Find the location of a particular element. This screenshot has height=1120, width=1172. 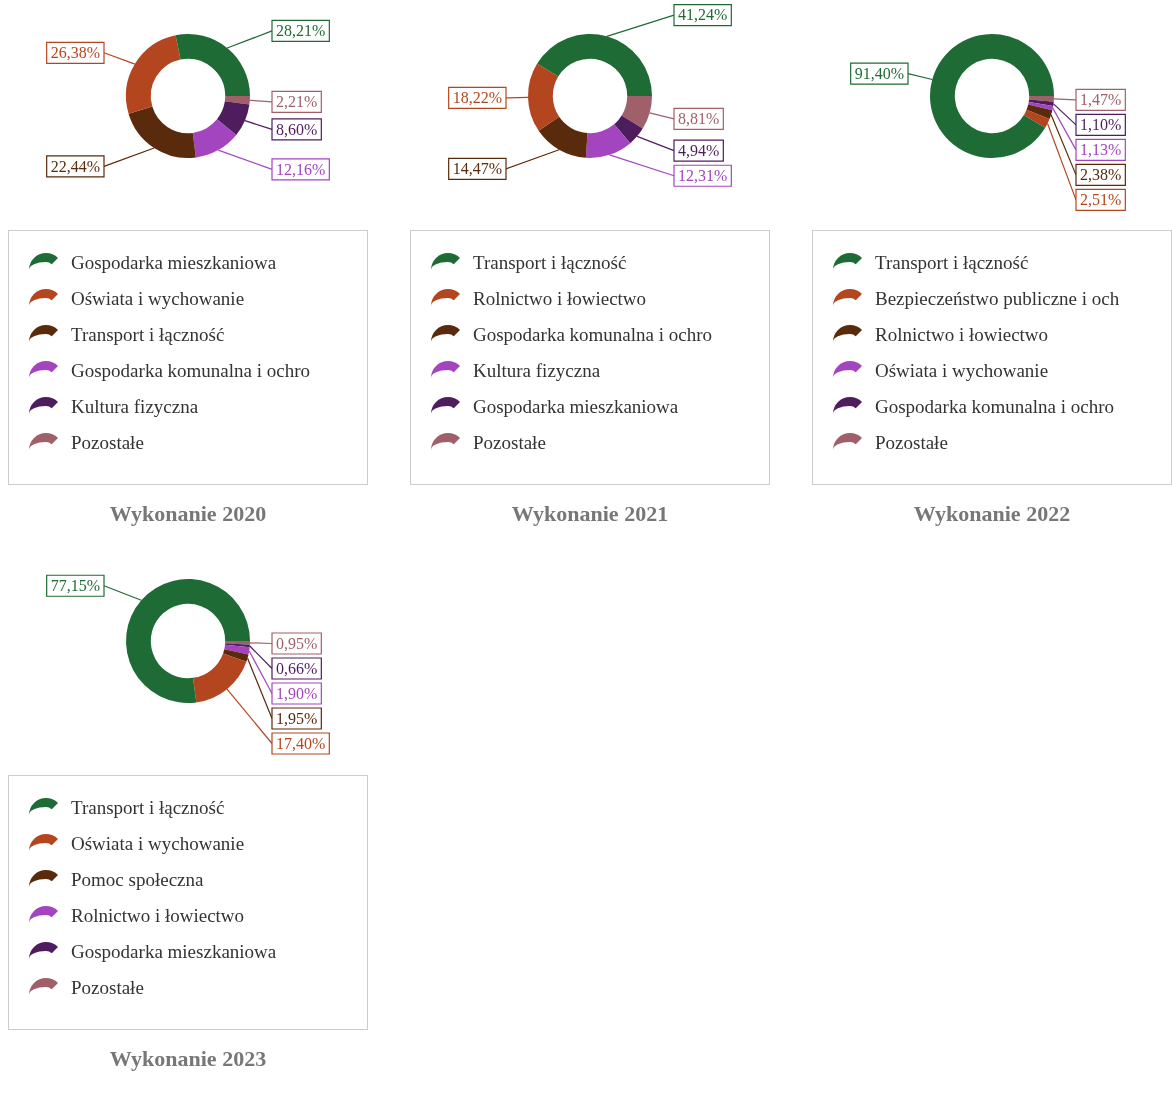

data-label: 0,95% is located at coordinates (297, 643).